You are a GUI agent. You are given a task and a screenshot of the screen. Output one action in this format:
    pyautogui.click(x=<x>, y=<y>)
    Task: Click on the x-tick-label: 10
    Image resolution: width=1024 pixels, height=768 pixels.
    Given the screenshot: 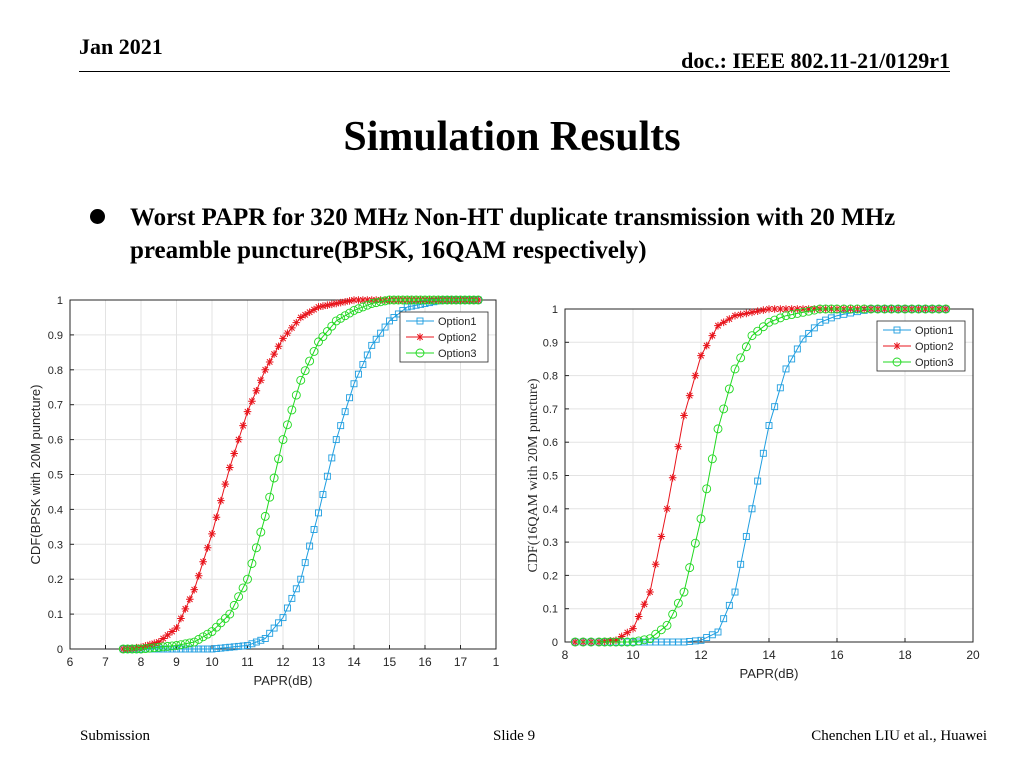 What is the action you would take?
    pyautogui.click(x=633, y=655)
    